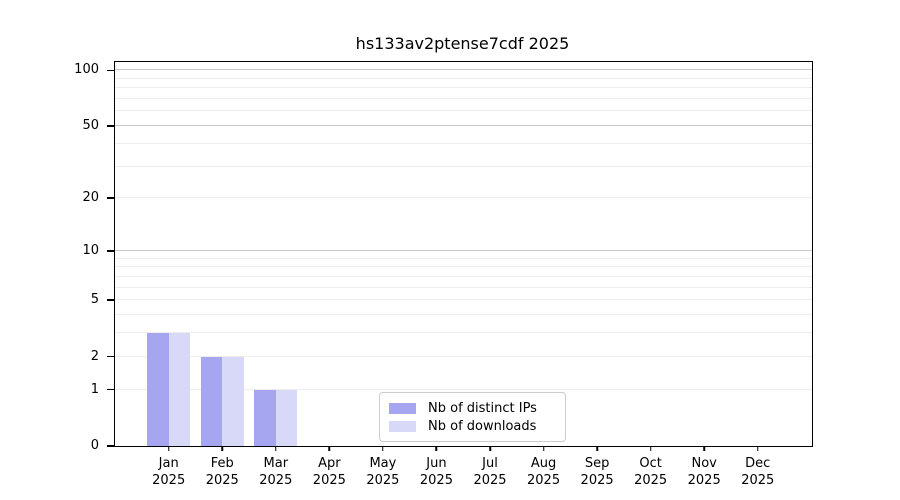  I want to click on x-tick-label-jul: Jul 2025, so click(489, 472).